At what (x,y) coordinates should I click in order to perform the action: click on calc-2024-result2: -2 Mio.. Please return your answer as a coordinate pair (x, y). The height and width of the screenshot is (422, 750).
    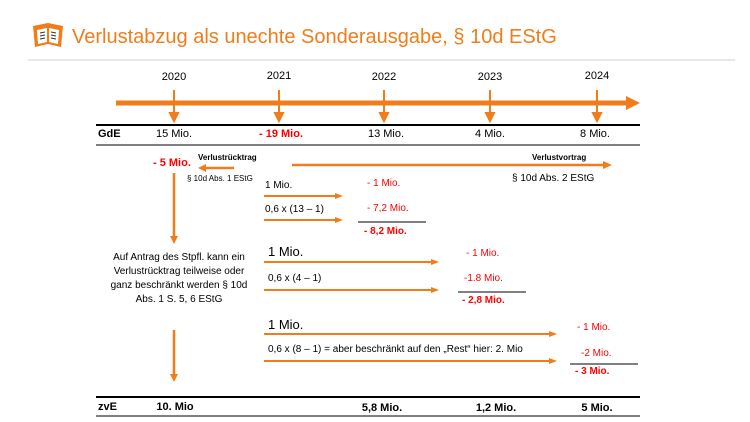
    Looking at the image, I should click on (596, 353).